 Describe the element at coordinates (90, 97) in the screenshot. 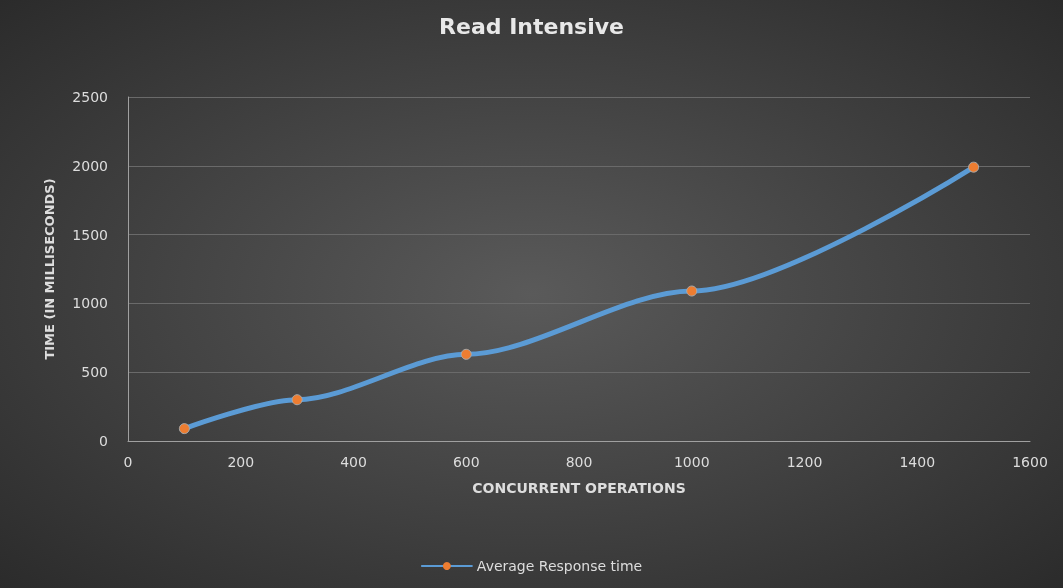

I see `y-tick-label: 2500` at that location.